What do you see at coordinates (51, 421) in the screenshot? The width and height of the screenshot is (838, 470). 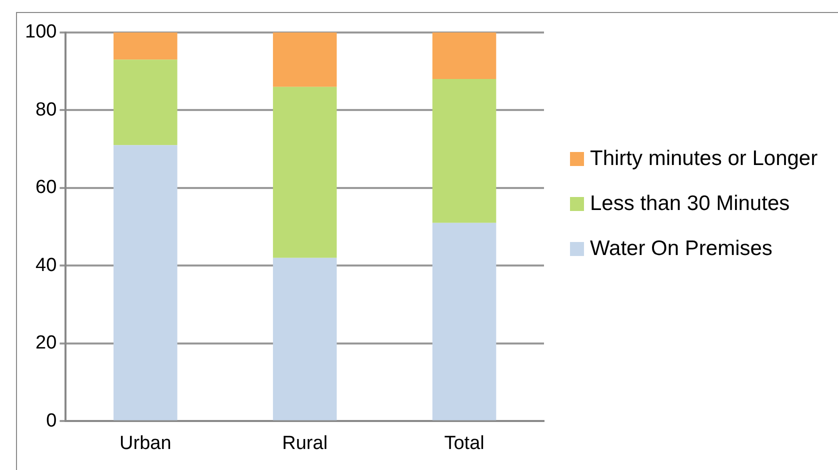 I see `y-tick-label: 0` at bounding box center [51, 421].